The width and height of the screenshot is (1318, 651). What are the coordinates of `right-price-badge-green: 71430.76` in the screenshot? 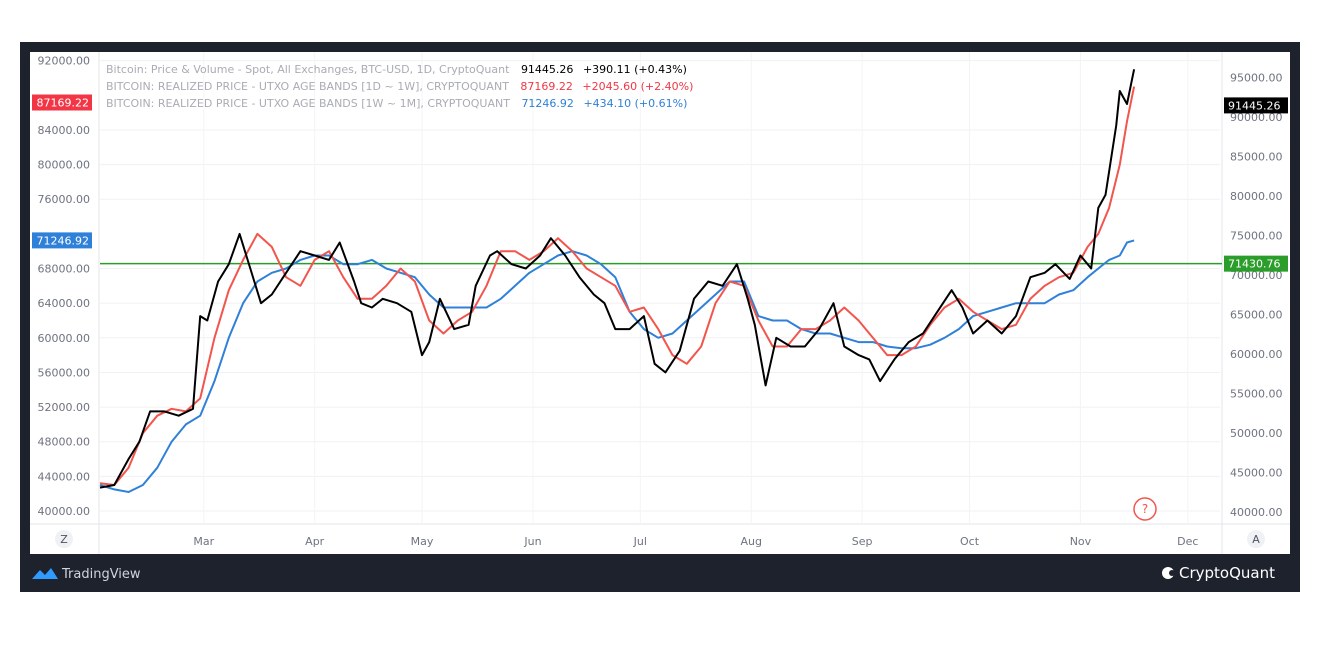 It's located at (1256, 263).